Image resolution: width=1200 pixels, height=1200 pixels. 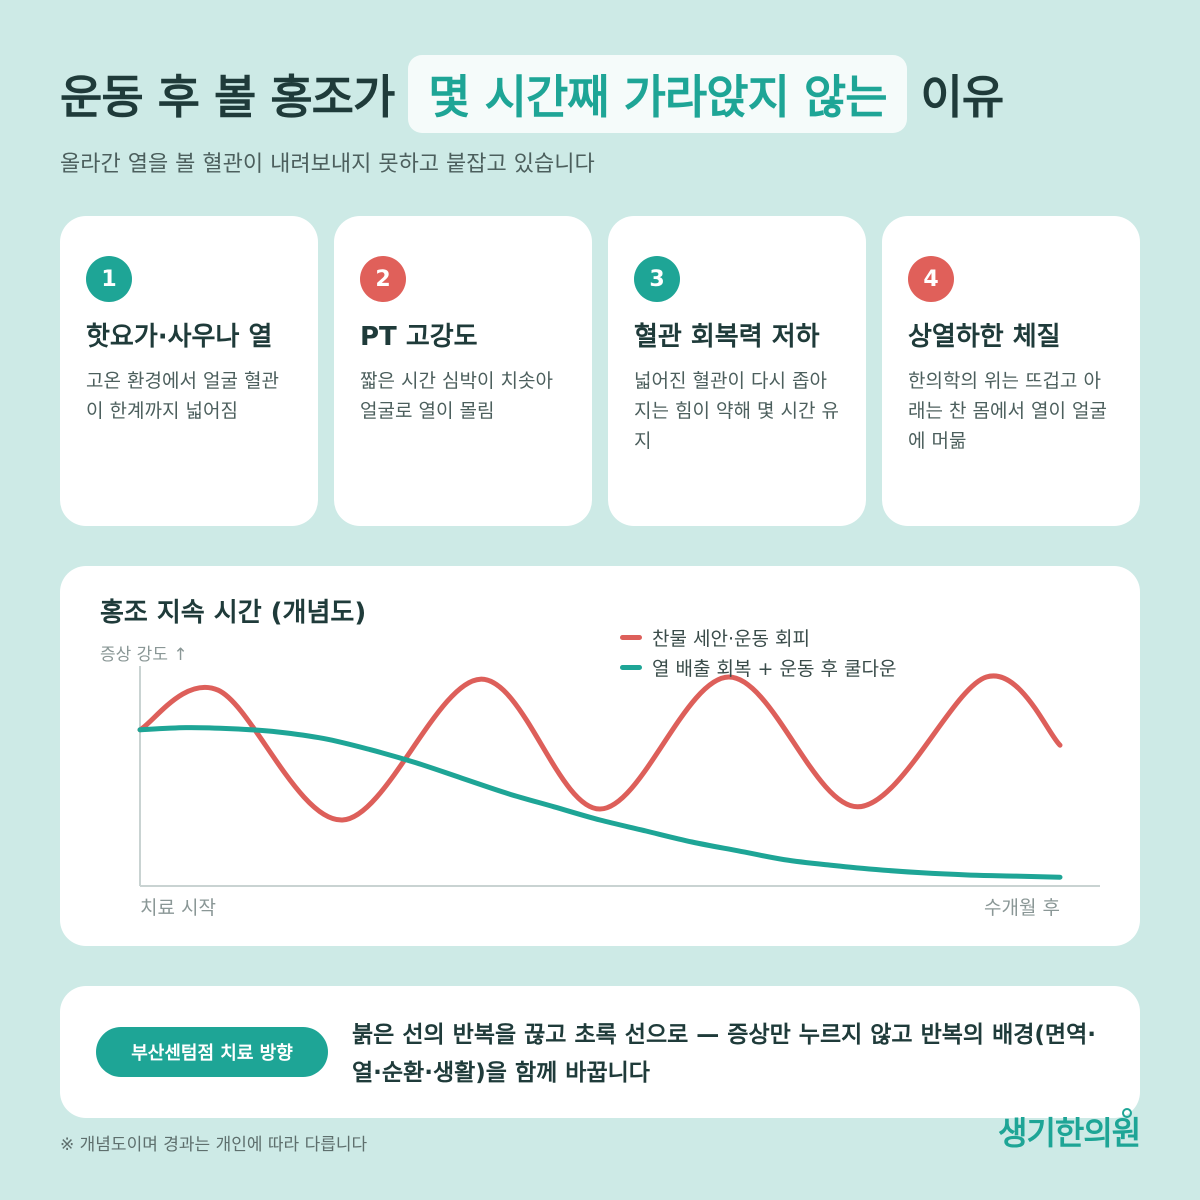 I want to click on card-title: 상열하한 체질, so click(x=984, y=337).